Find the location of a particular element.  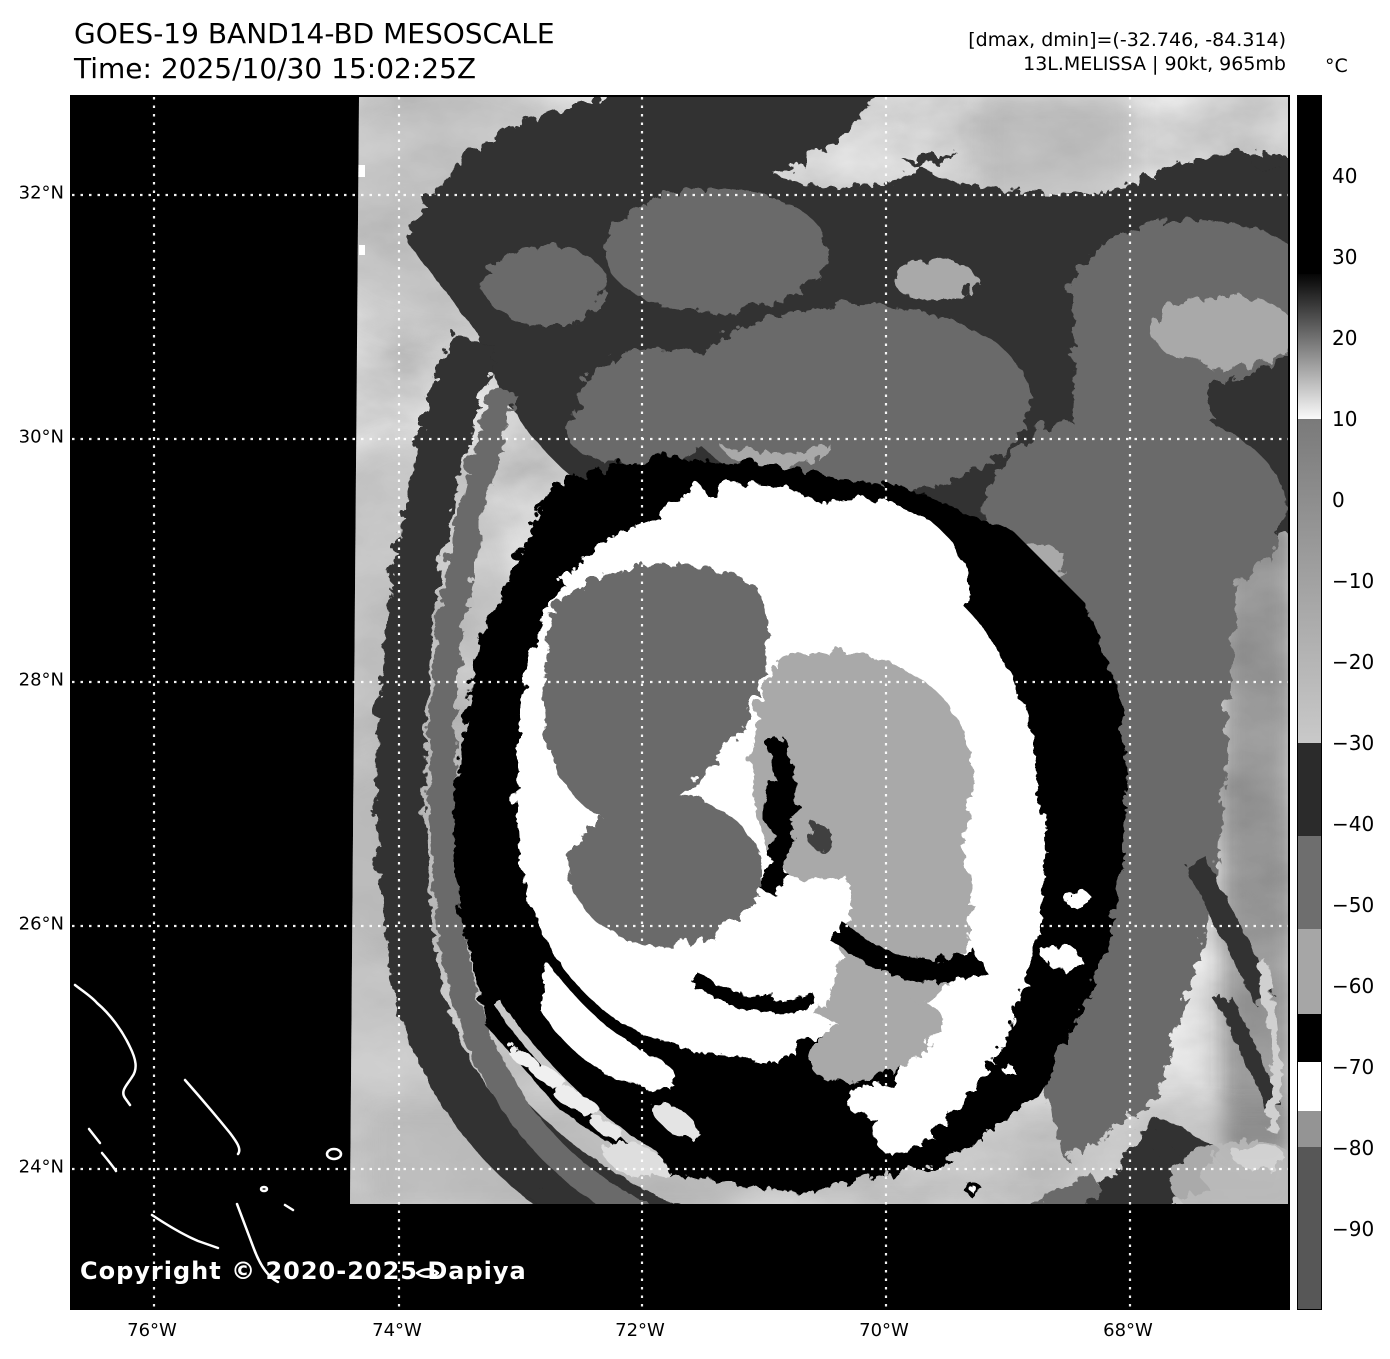

lon-axis-label: 76°W is located at coordinates (152, 1330).